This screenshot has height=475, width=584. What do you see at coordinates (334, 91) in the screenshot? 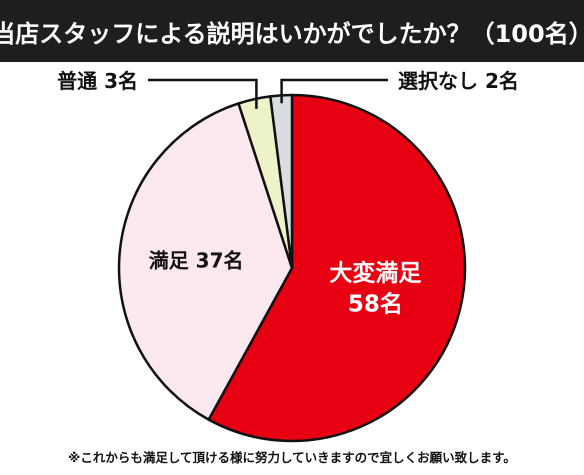
I see `callout-line-none` at bounding box center [334, 91].